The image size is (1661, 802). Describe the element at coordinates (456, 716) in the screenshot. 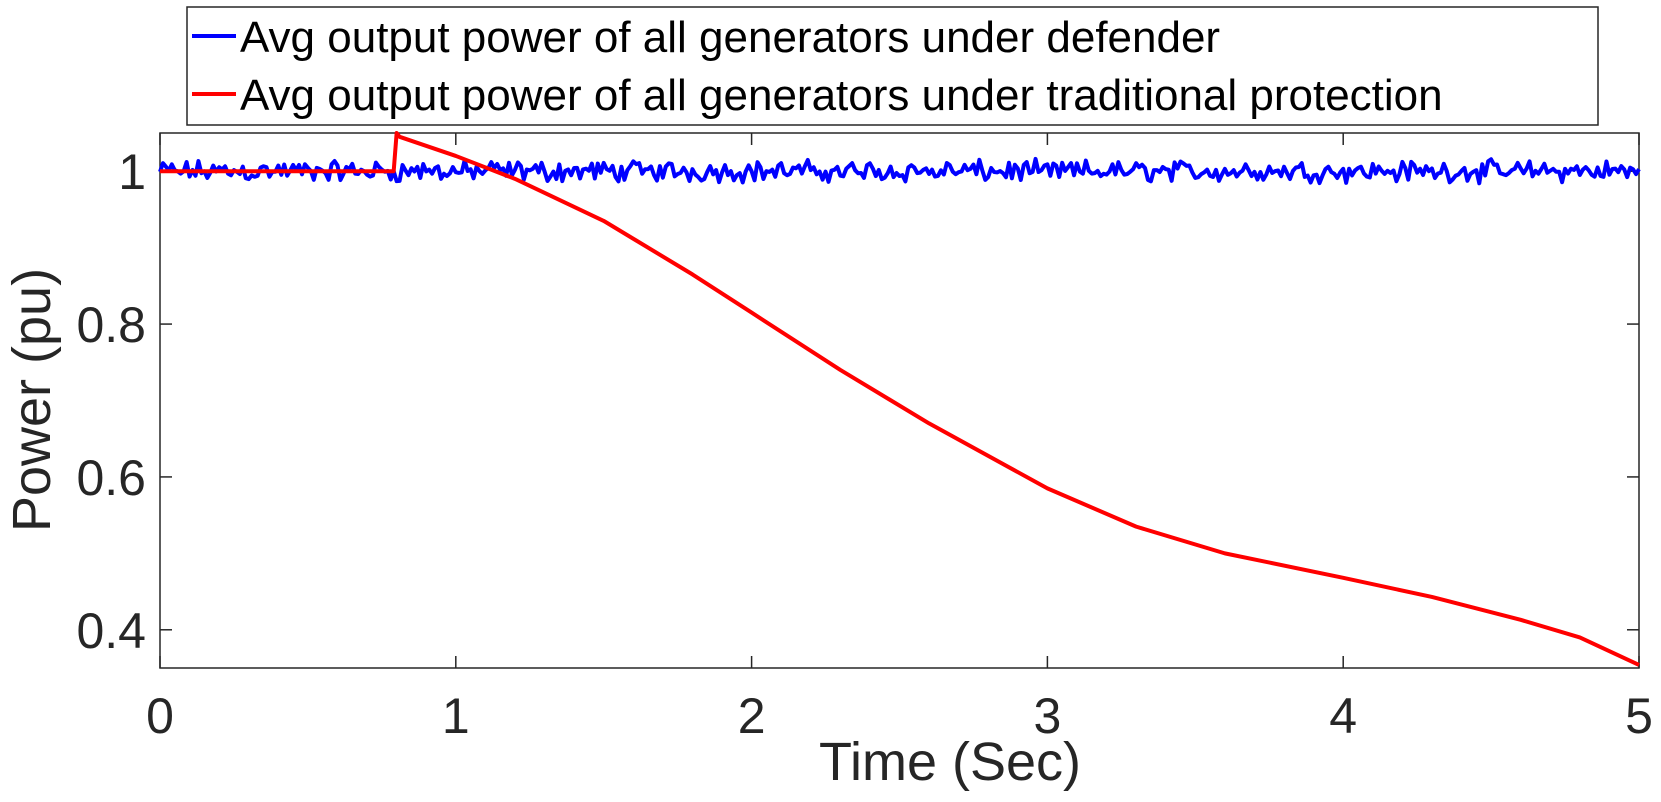

I see `x-tick-label: 1` at that location.